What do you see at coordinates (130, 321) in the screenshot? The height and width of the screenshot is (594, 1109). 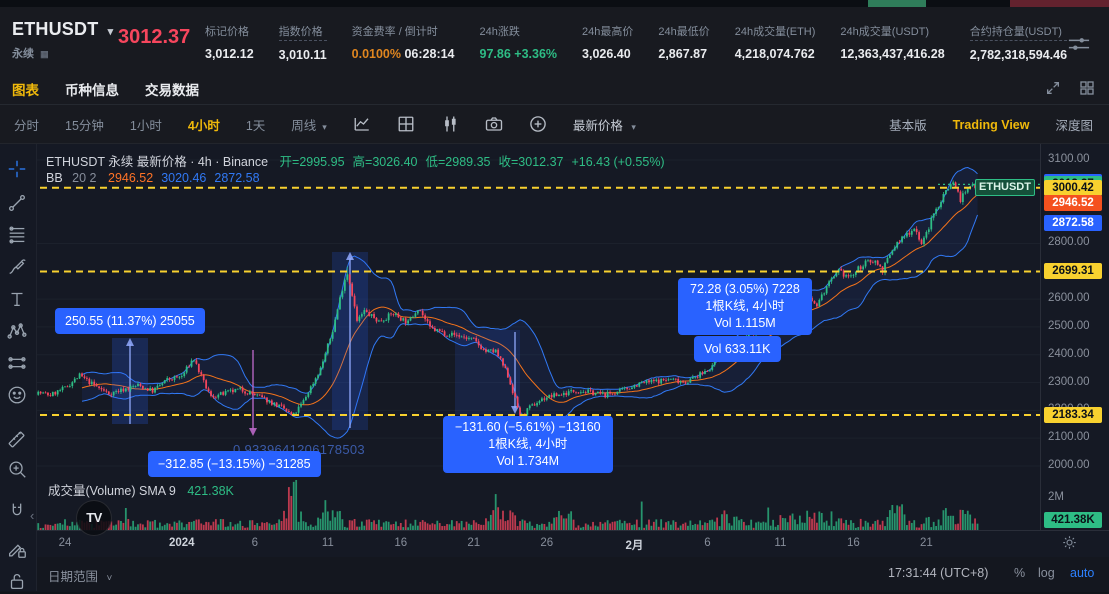 I see `measure-label-up-left: 250.55 (11.37%) 25055` at bounding box center [130, 321].